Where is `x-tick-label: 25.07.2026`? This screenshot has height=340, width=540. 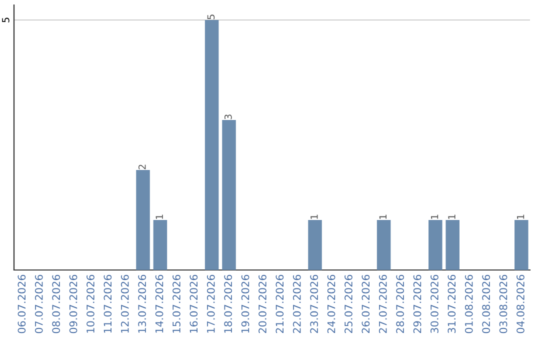
x-tick-label: 25.07.2026 is located at coordinates (348, 304).